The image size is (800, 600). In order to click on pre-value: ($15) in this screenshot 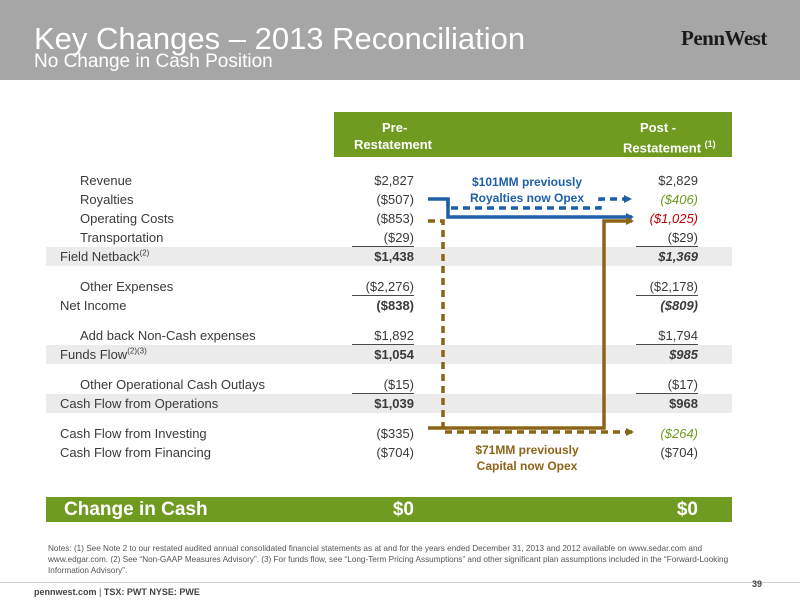, I will do `click(398, 384)`.